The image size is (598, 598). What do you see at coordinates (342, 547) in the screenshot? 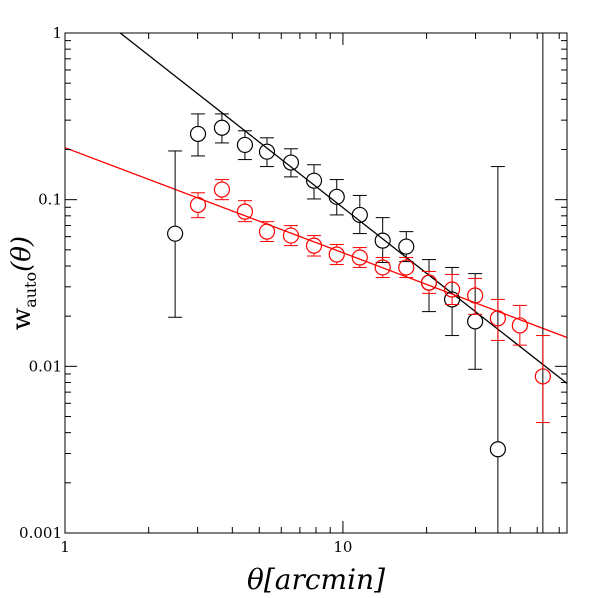
I see `x-tick-label: 10` at bounding box center [342, 547].